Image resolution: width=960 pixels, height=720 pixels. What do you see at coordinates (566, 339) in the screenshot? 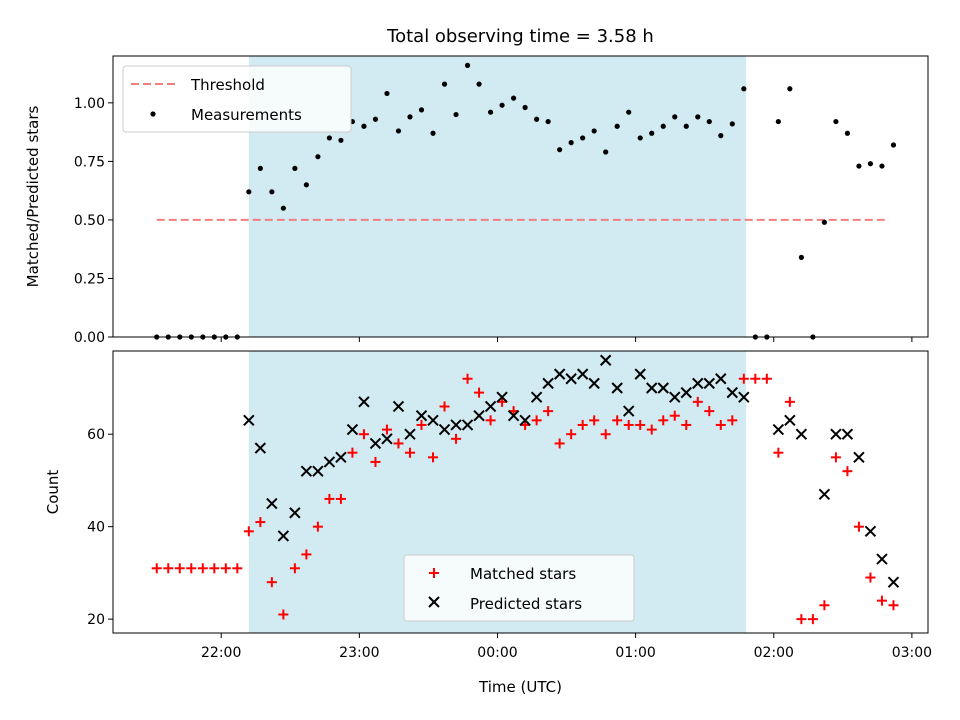
I see `top-x-ticks` at bounding box center [566, 339].